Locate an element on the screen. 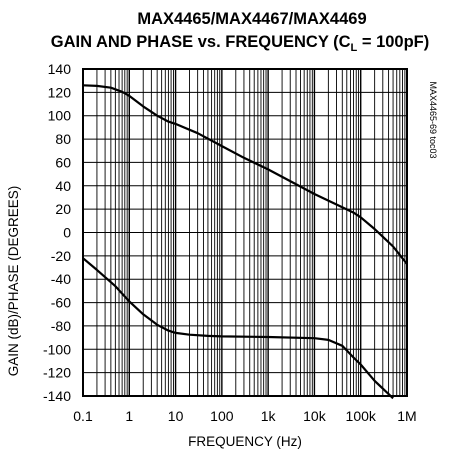  y-tick-label: -60 is located at coordinates (61, 303).